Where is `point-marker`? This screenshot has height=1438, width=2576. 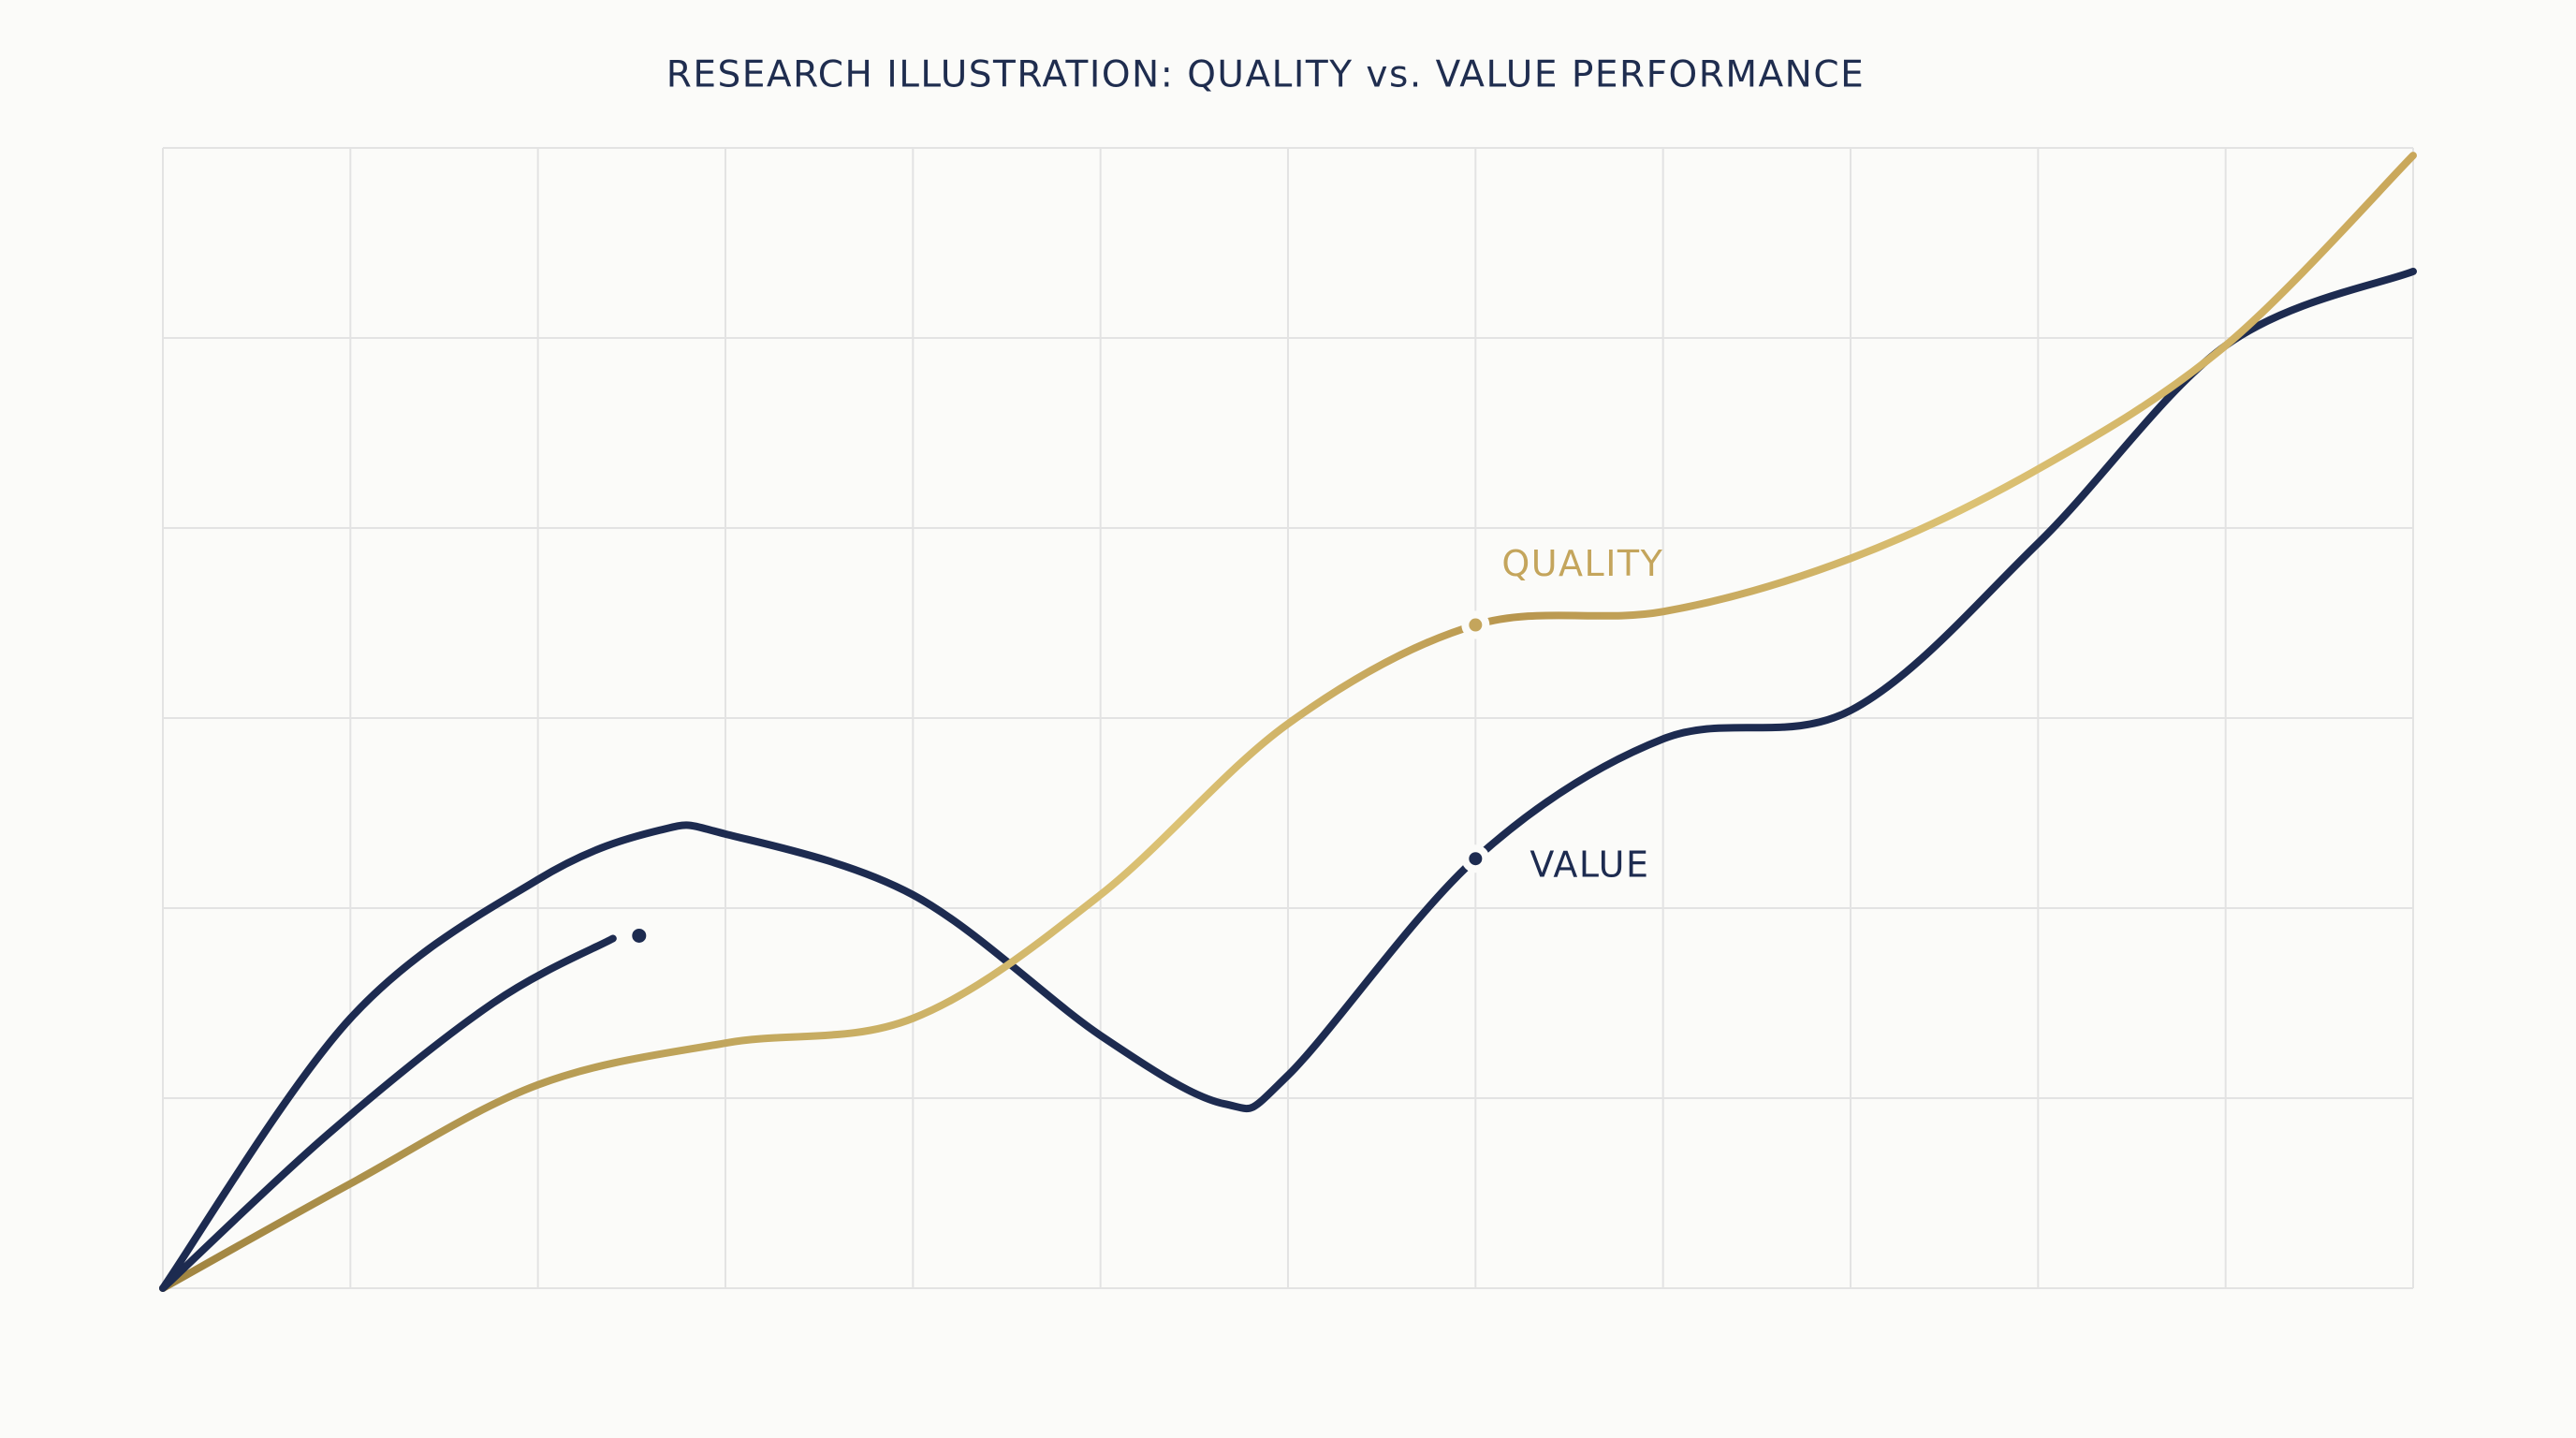 point-marker is located at coordinates (639, 935).